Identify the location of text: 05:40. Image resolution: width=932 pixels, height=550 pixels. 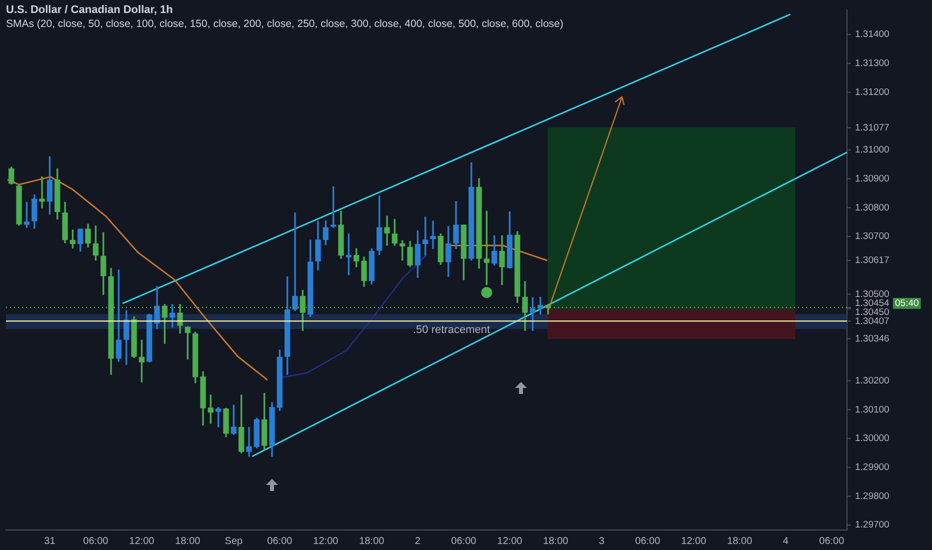
(907, 304).